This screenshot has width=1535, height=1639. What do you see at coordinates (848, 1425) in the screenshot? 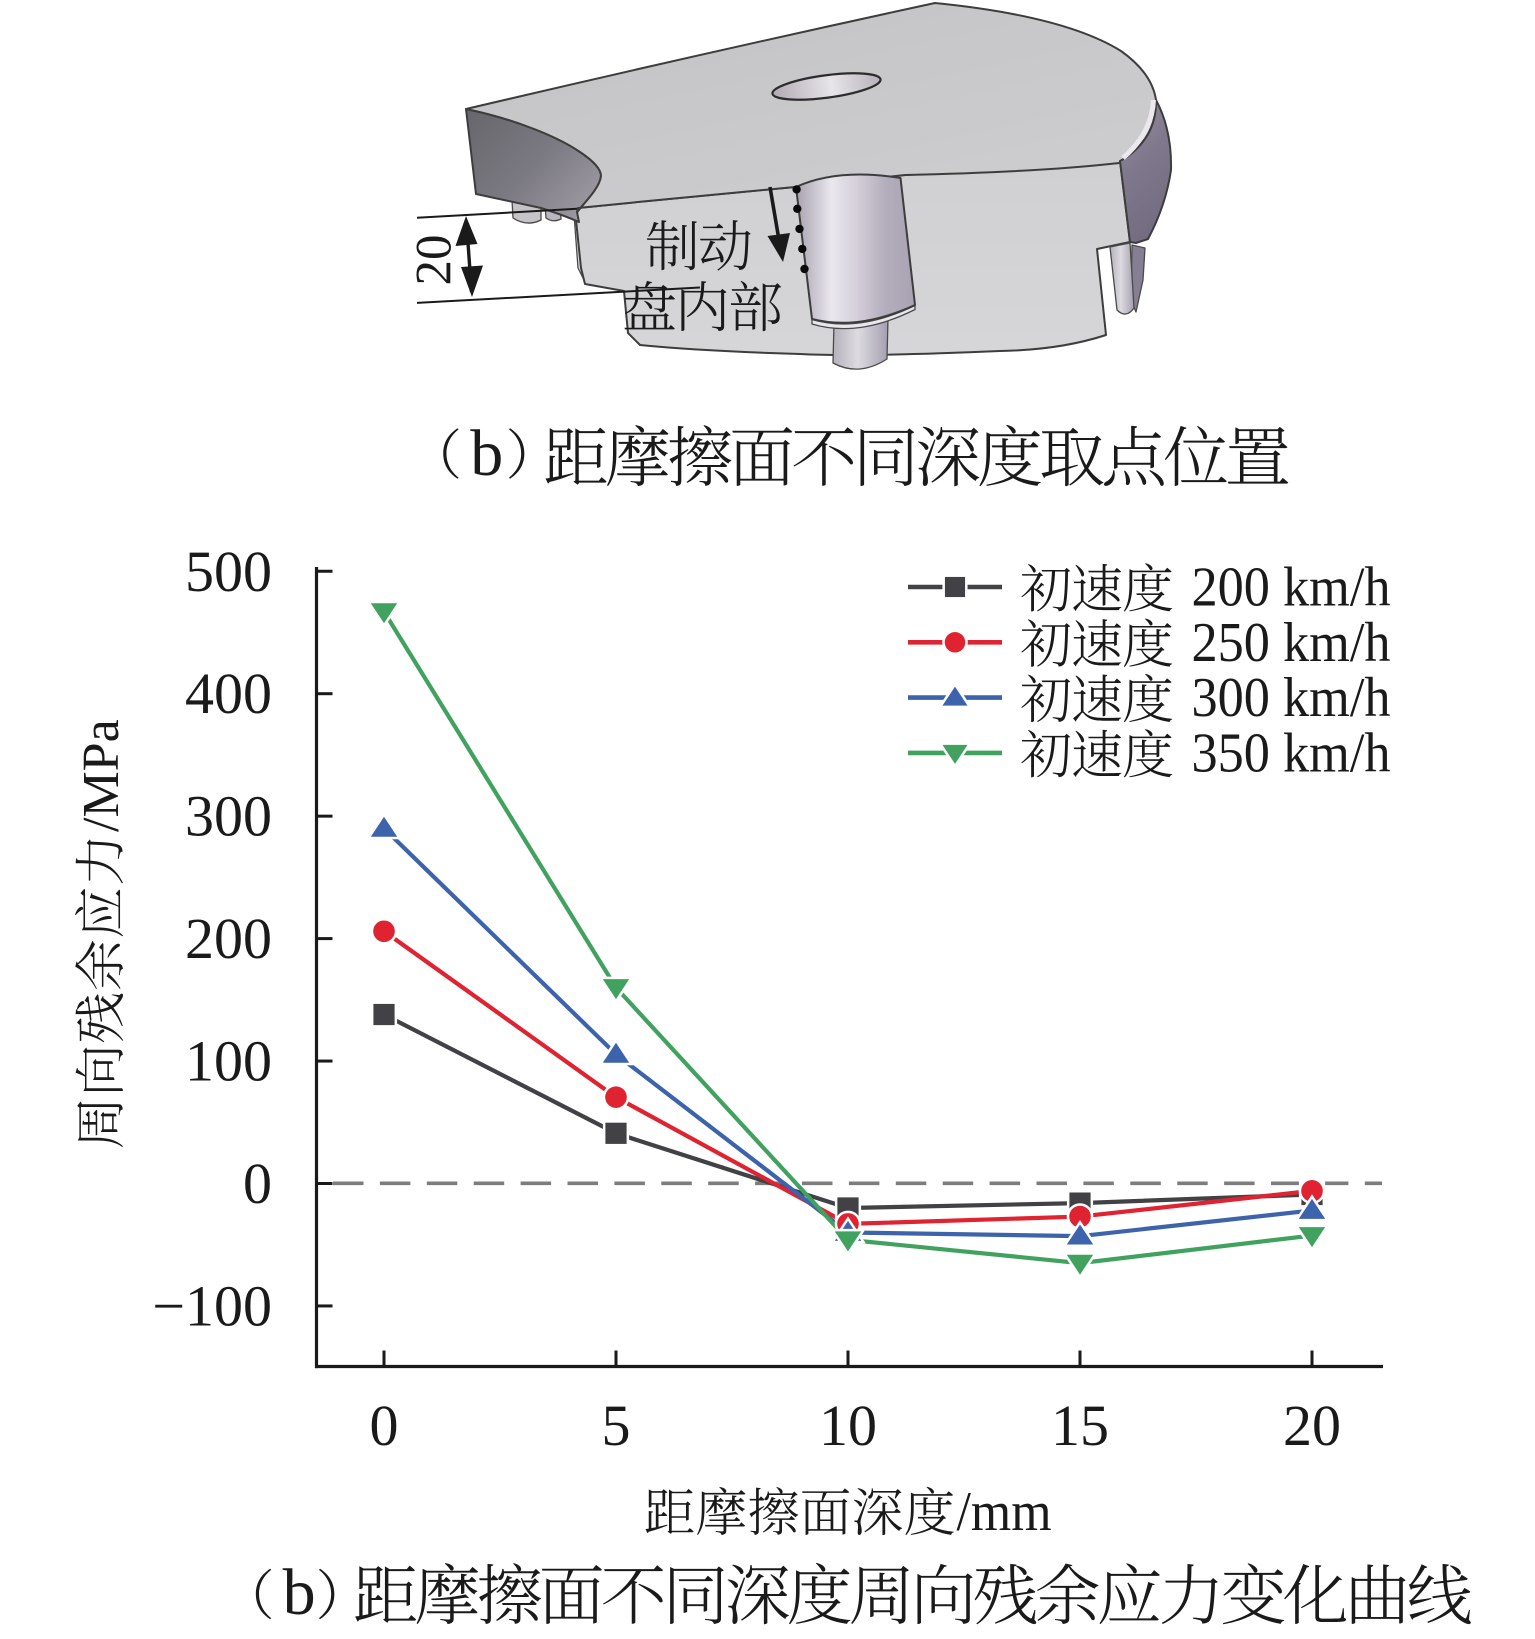
I see `svg-text: 10` at bounding box center [848, 1425].